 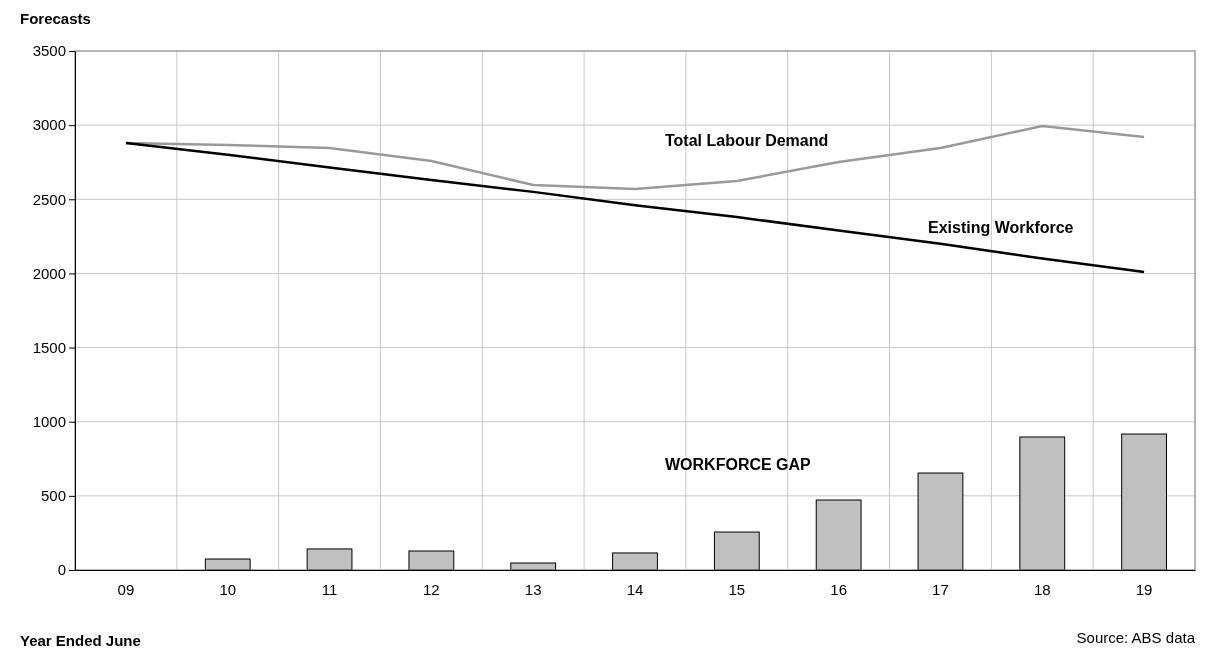 I want to click on x-tick-label: 13, so click(x=533, y=589).